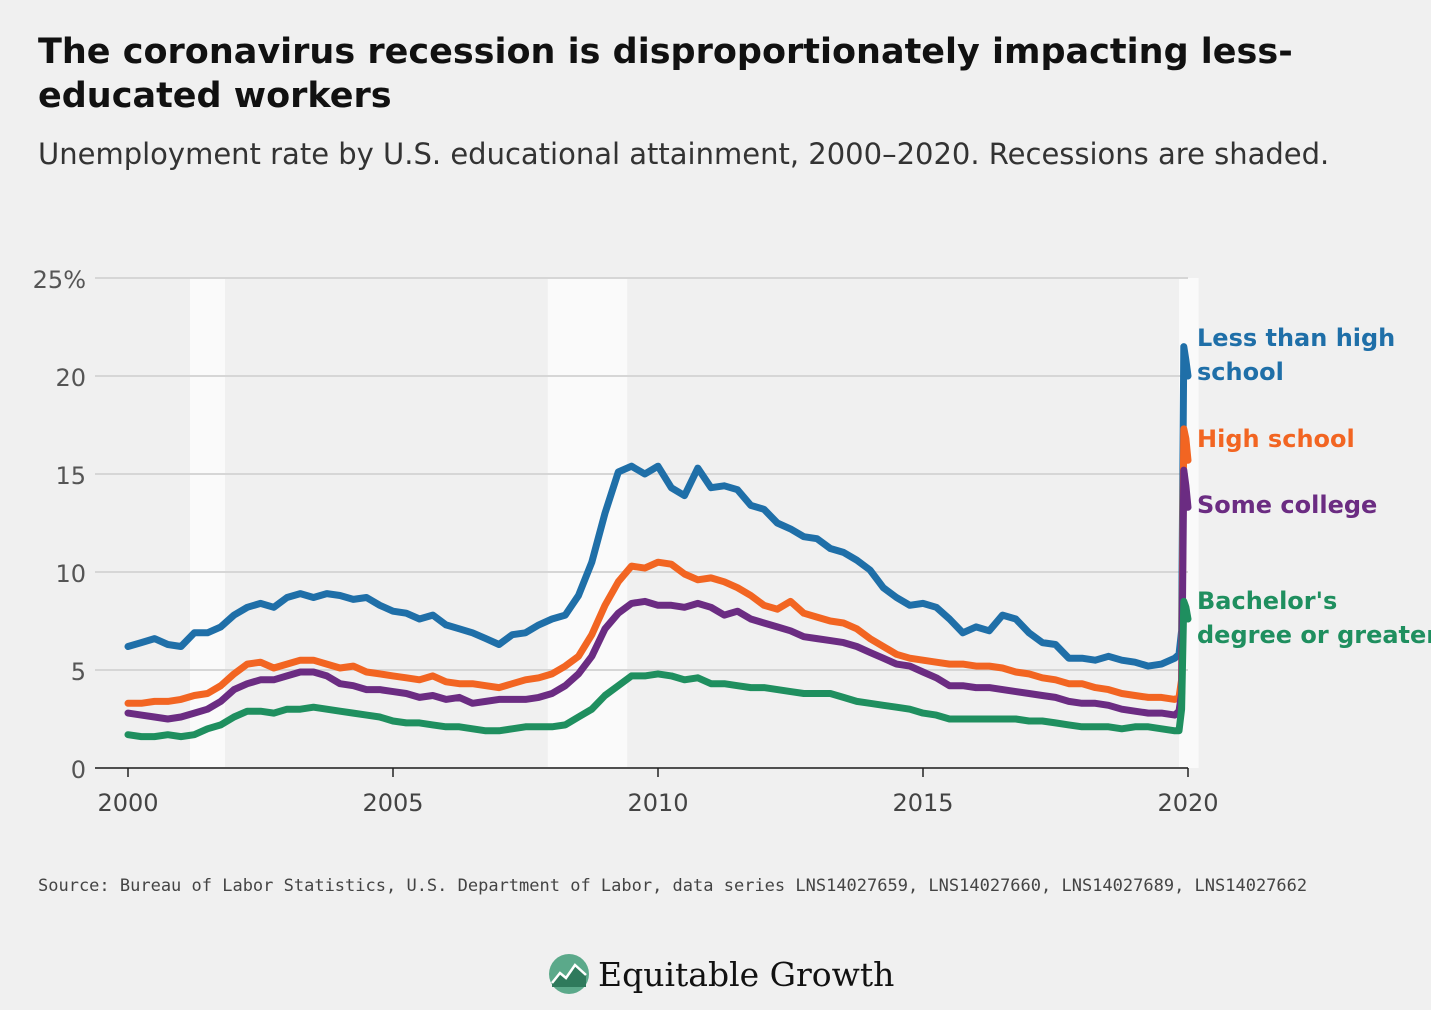 This screenshot has height=1010, width=1431. I want to click on series-label-line: High school, so click(1276, 439).